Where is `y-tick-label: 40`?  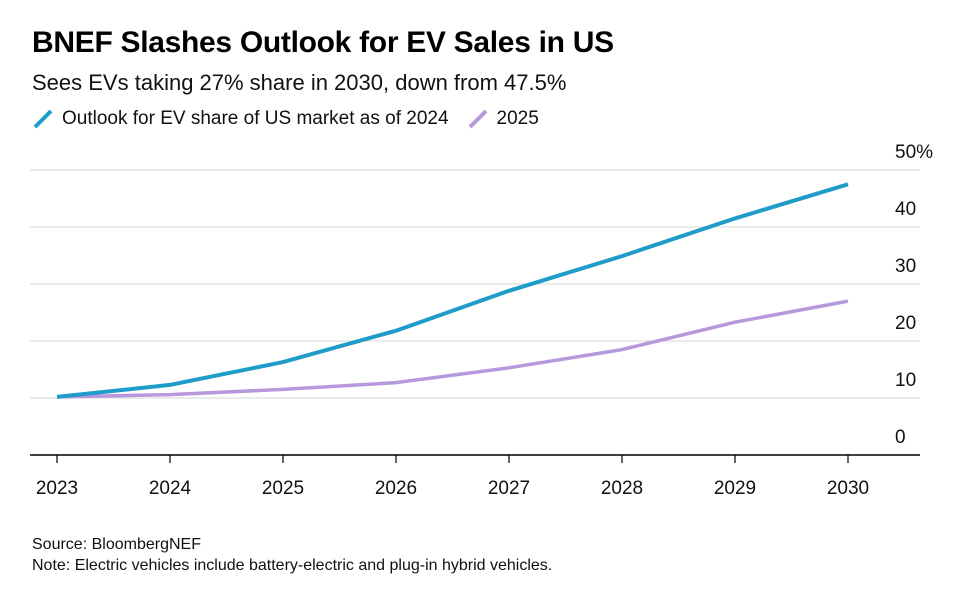 y-tick-label: 40 is located at coordinates (905, 209).